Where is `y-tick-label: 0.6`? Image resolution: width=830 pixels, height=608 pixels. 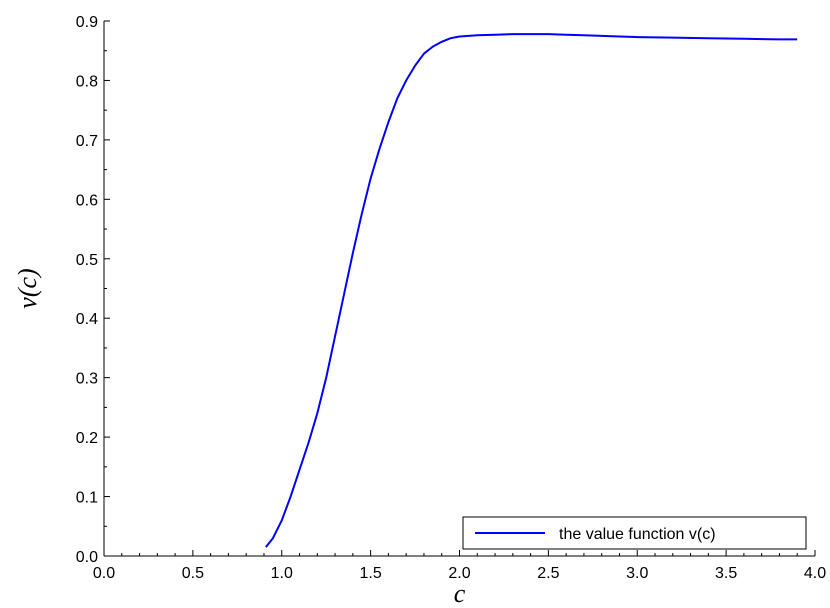 y-tick-label: 0.6 is located at coordinates (87, 200).